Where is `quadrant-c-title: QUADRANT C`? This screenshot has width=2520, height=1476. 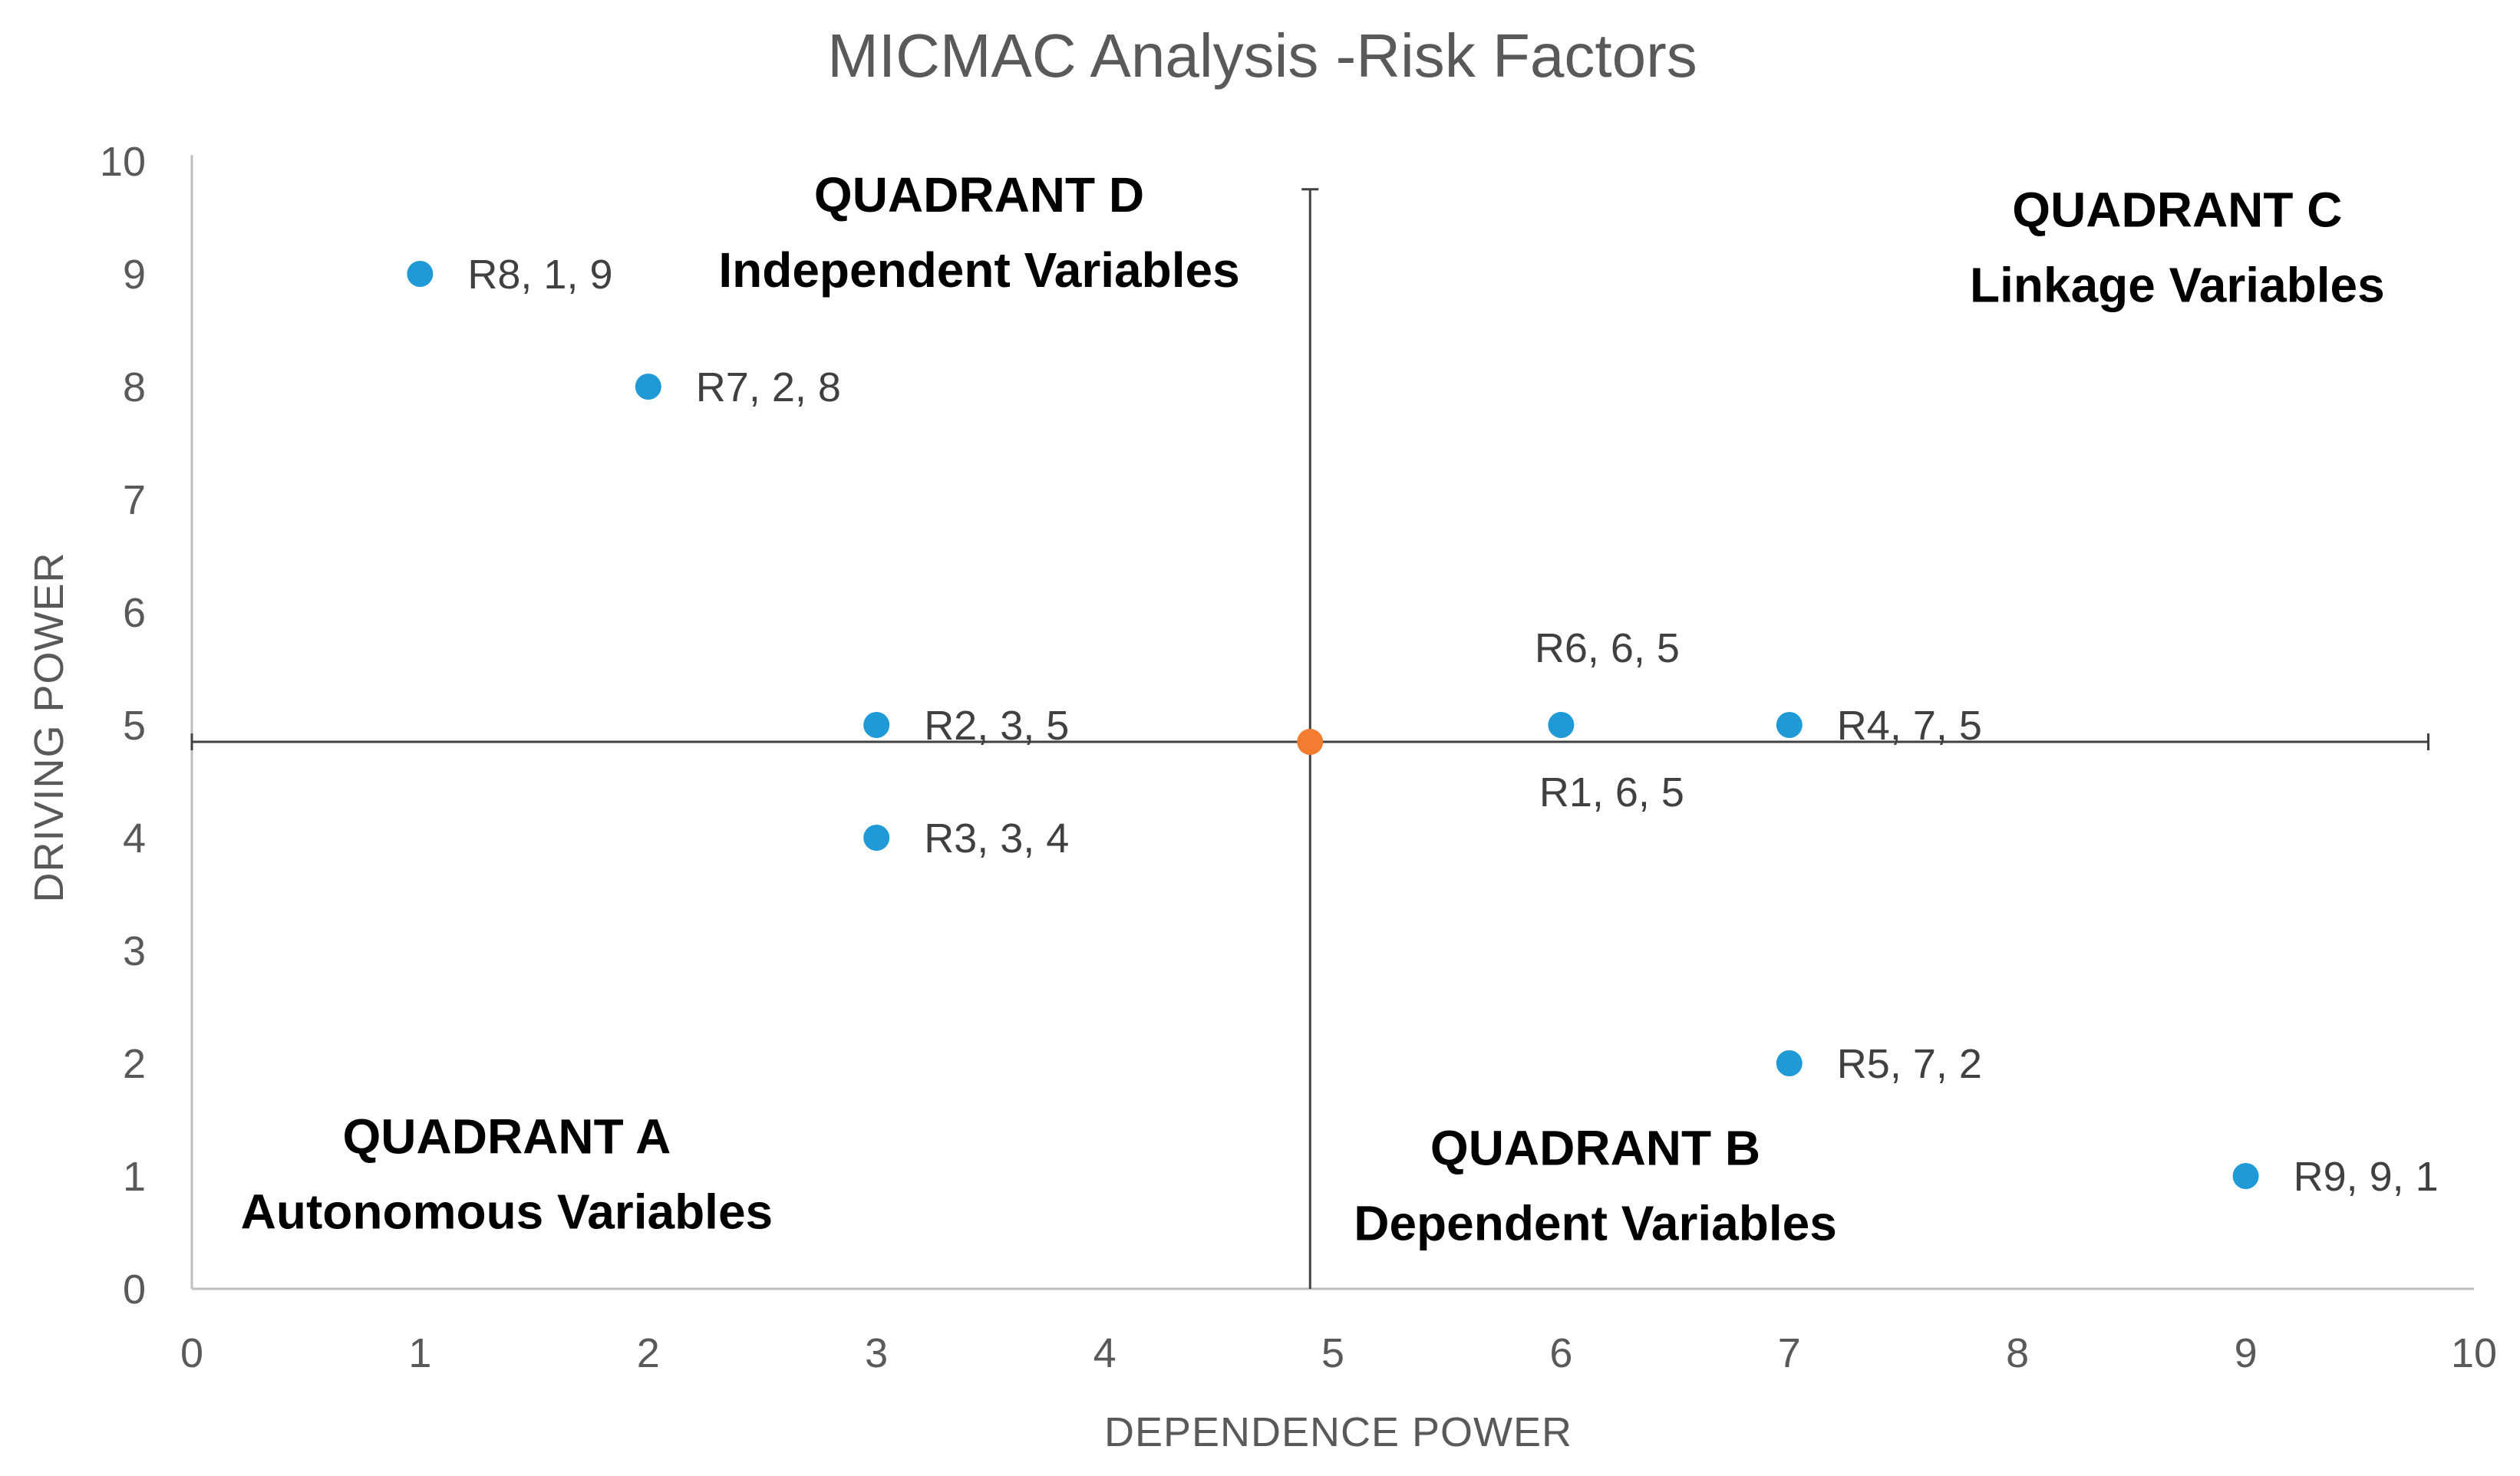
quadrant-c-title: QUADRANT C is located at coordinates (2177, 209).